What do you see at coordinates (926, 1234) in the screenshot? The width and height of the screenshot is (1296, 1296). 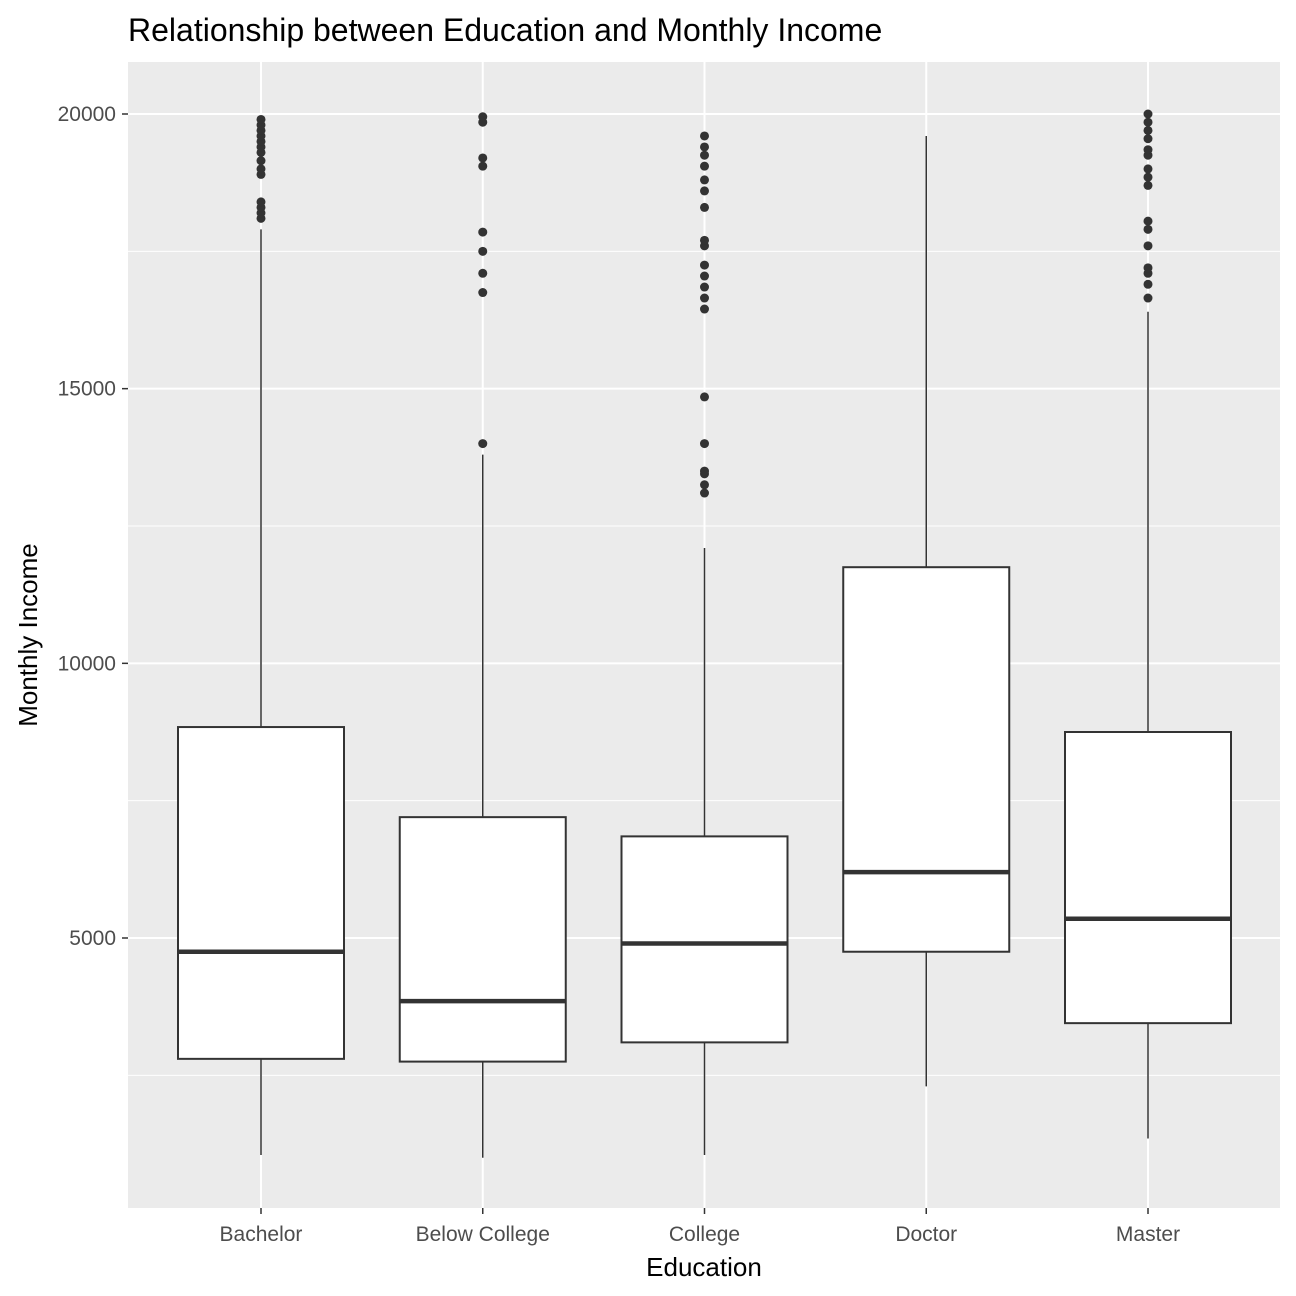 I see `x-tick-label: Doctor` at bounding box center [926, 1234].